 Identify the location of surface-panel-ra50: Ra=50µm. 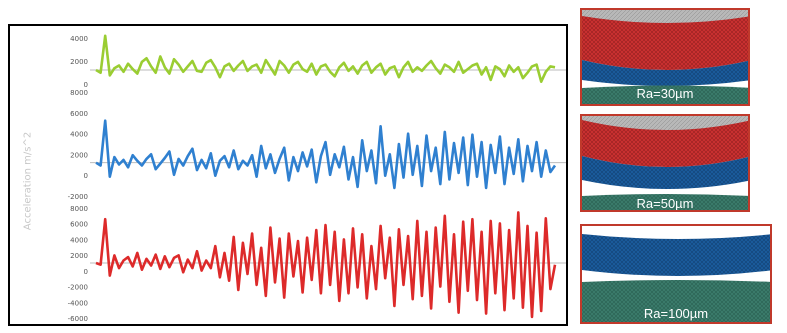
(665, 163).